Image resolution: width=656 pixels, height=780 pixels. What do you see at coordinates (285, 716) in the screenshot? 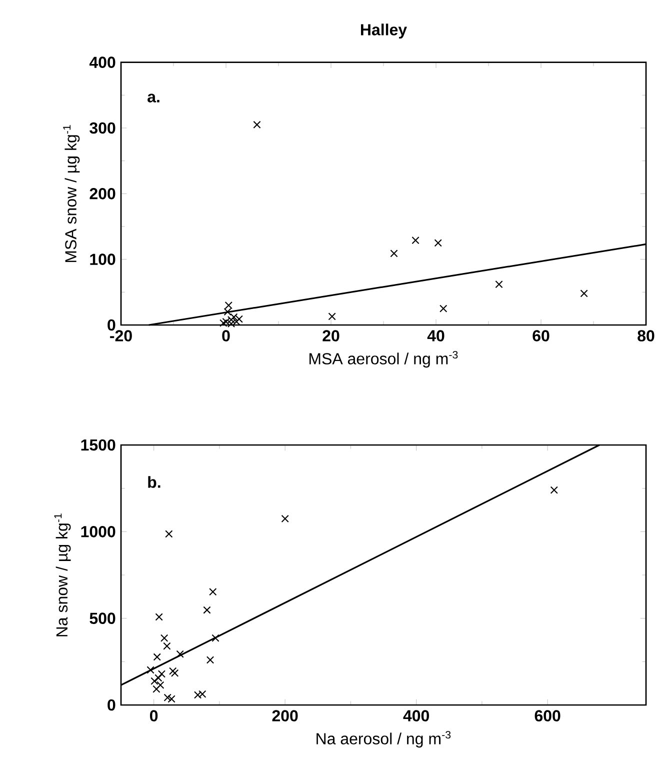
I see `x-tick-label: 200` at bounding box center [285, 716].